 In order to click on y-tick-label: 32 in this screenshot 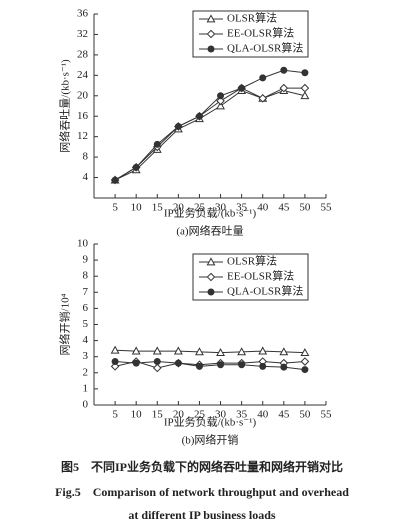, I will do `click(82, 34)`.